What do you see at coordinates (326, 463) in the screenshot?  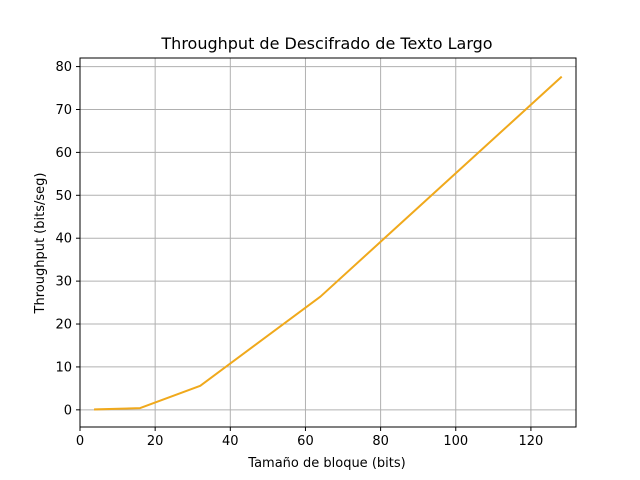 I see `x-axis-label: Tamaño de bloque (bits)` at bounding box center [326, 463].